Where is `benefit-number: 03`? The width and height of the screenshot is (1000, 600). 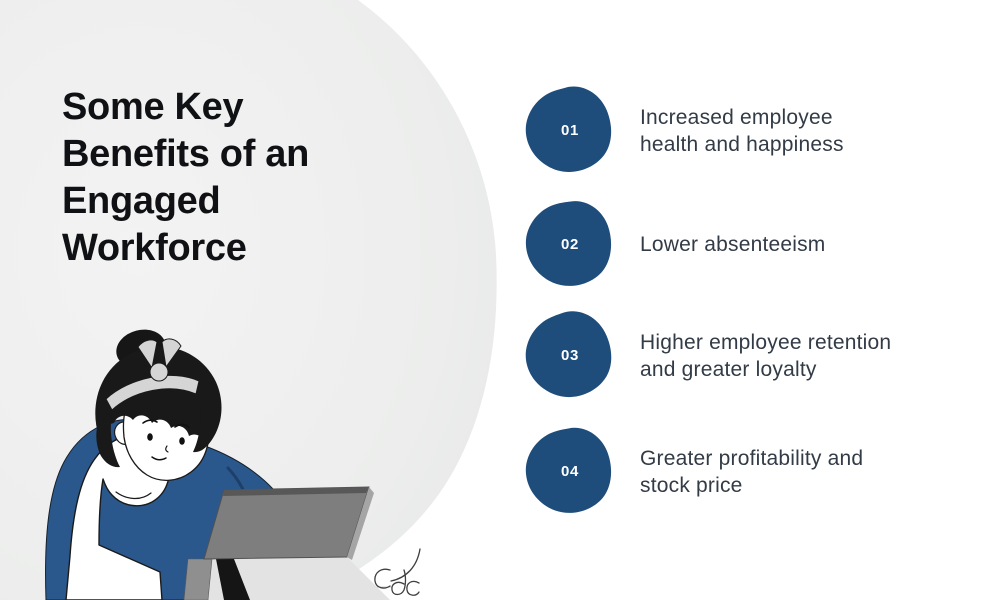 benefit-number: 03 is located at coordinates (570, 355).